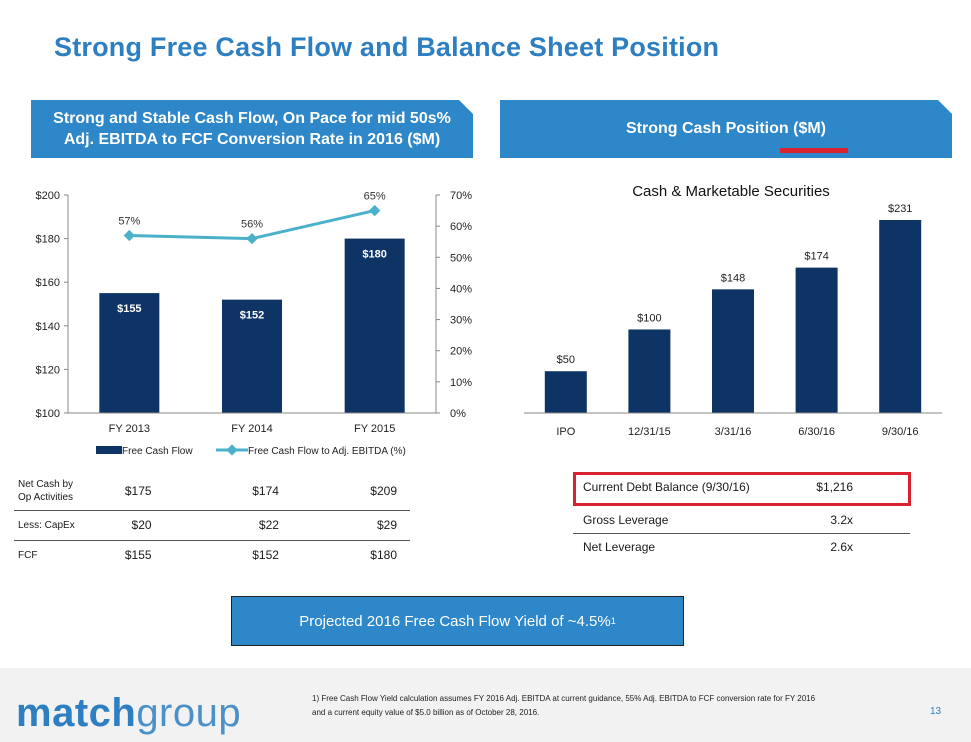 The height and width of the screenshot is (742, 971). I want to click on cash-chart-title: Cash & Marketable Securities, so click(731, 191).